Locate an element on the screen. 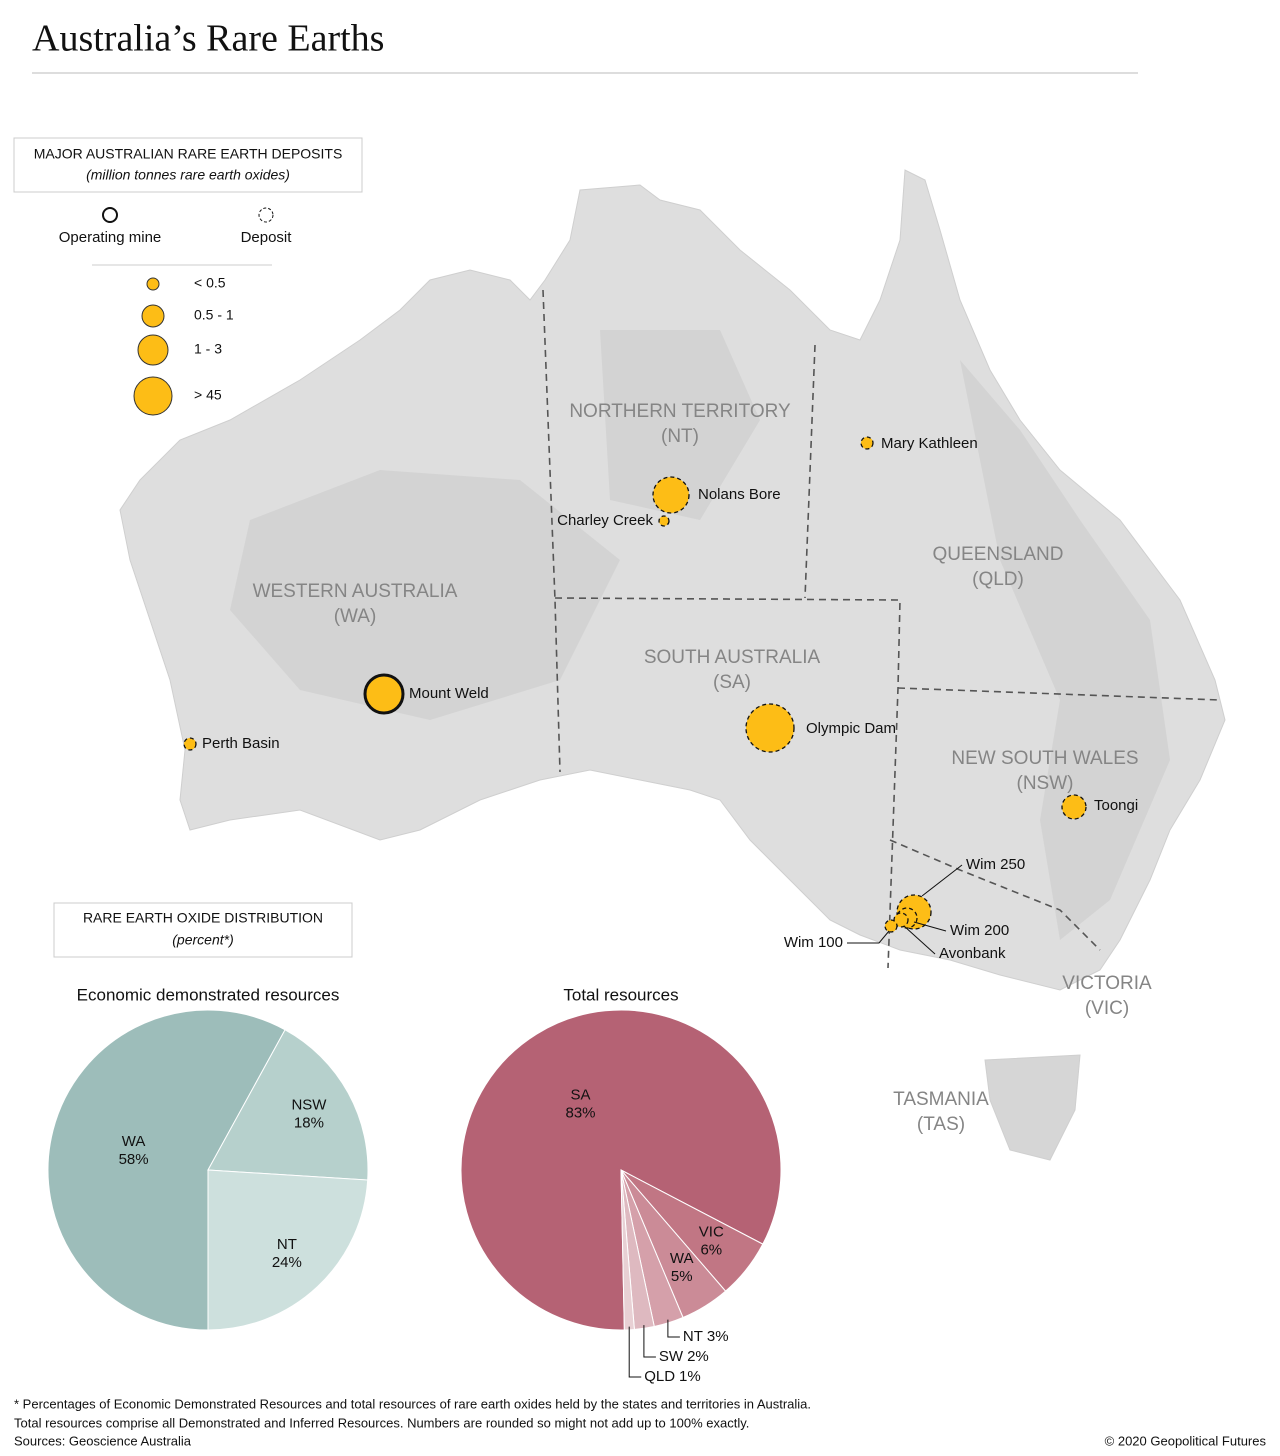 The image size is (1280, 1456). site-label: Mount Weld is located at coordinates (449, 693).